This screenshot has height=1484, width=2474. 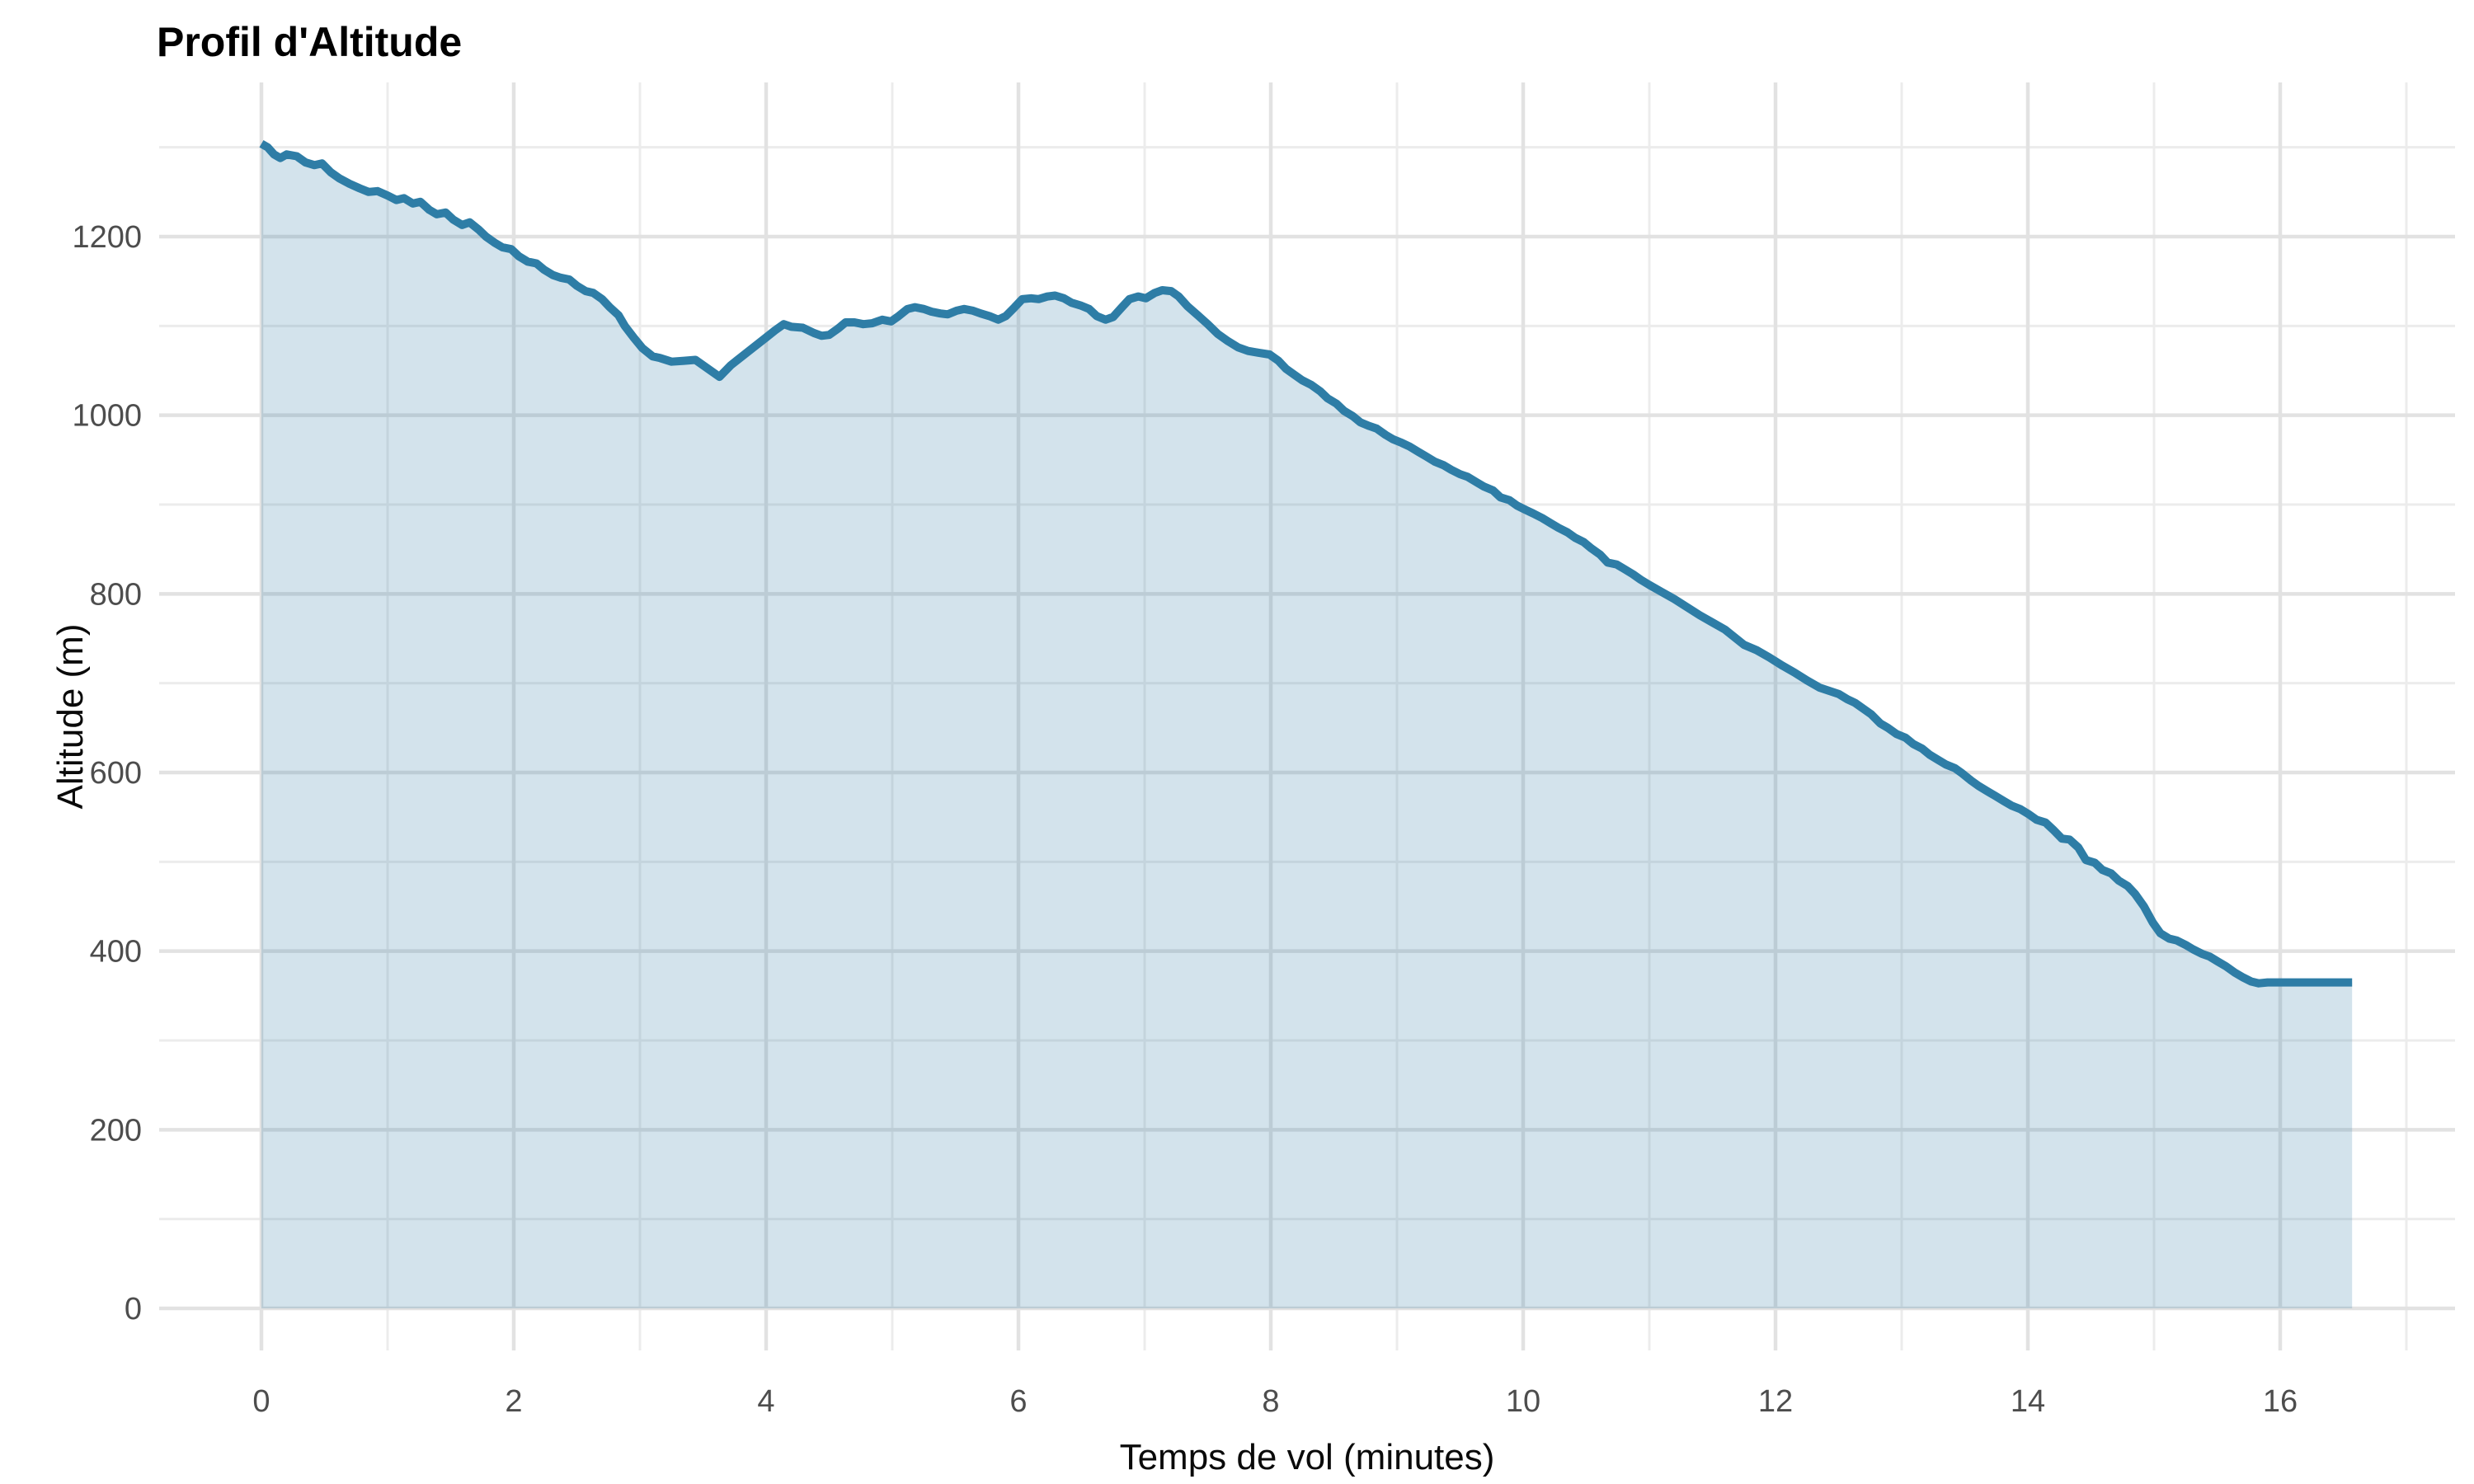 I want to click on tick-label: 6, so click(x=1018, y=1401).